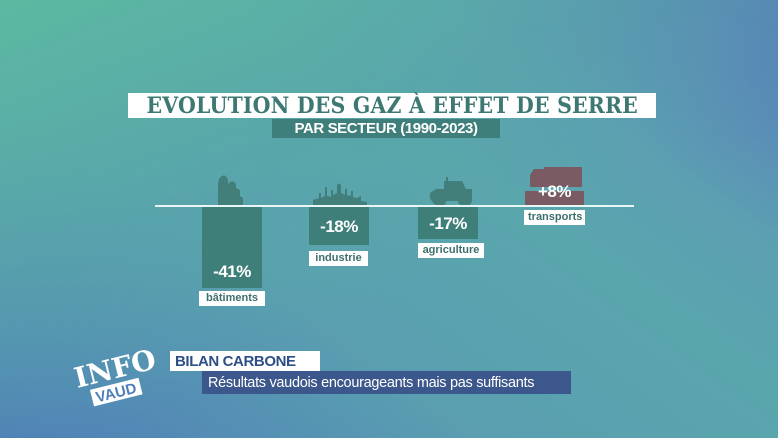  I want to click on buildings-icon, so click(231, 189).